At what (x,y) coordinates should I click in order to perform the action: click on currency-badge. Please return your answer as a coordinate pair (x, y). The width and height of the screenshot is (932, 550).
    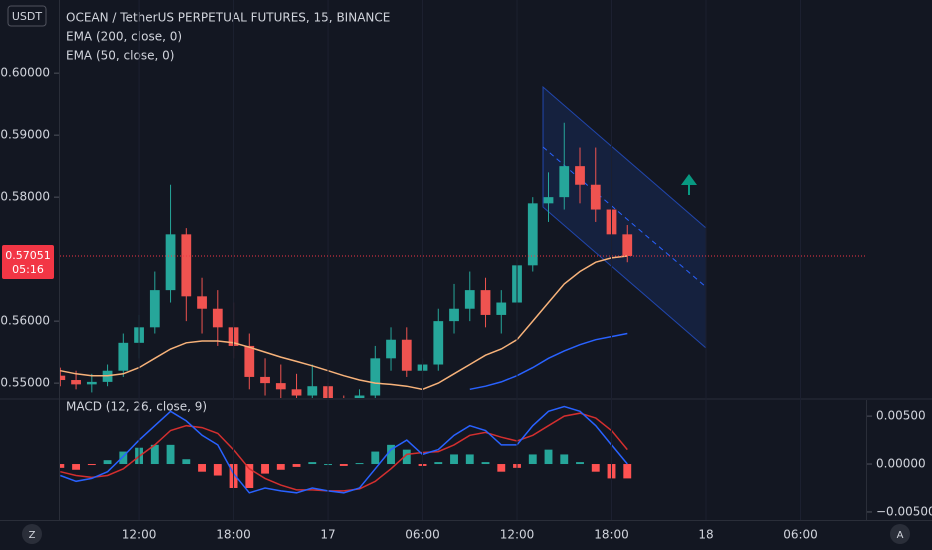
    Looking at the image, I should click on (27, 16).